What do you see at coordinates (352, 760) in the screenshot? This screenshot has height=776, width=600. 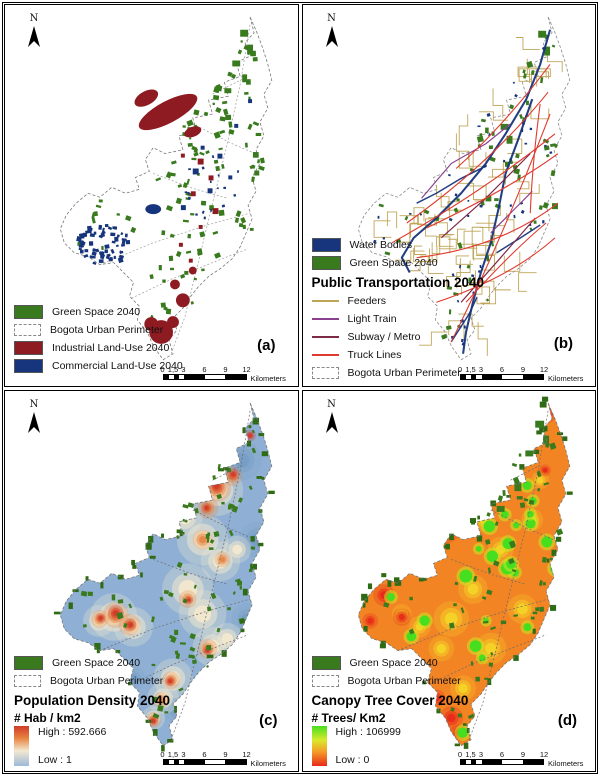 I see `ramp-low-label: Low : 0` at bounding box center [352, 760].